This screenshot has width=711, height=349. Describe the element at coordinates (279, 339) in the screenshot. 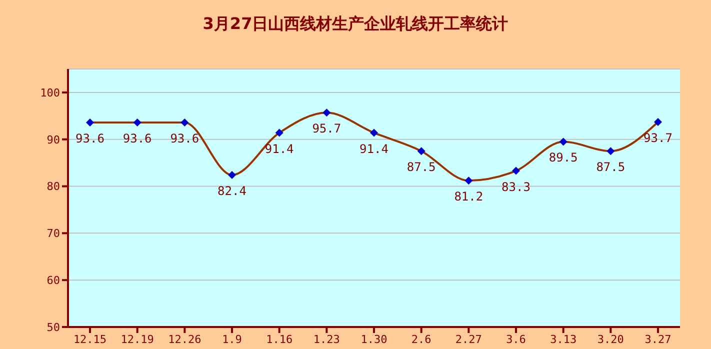

I see `x-tick-label: 1.16` at that location.